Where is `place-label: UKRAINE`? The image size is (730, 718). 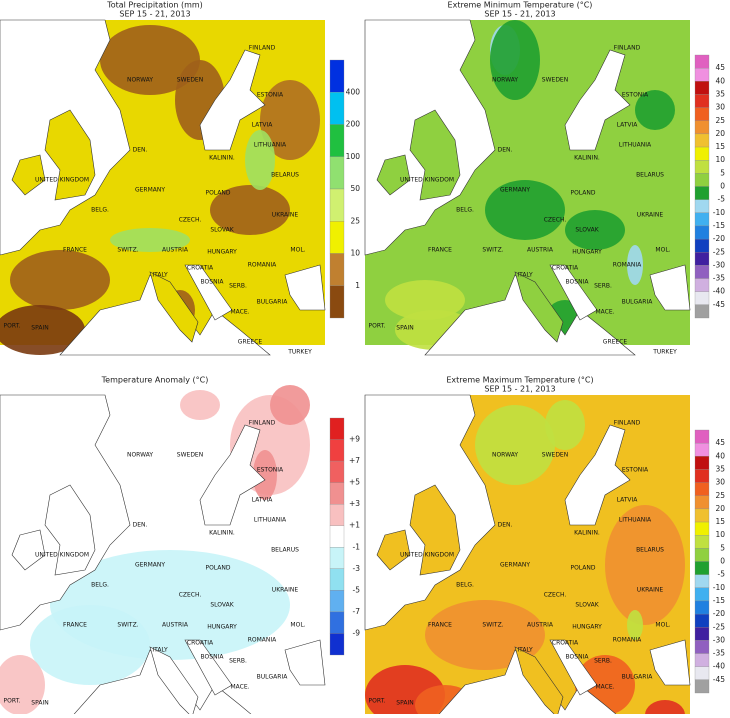 place-label: UKRAINE is located at coordinates (650, 215).